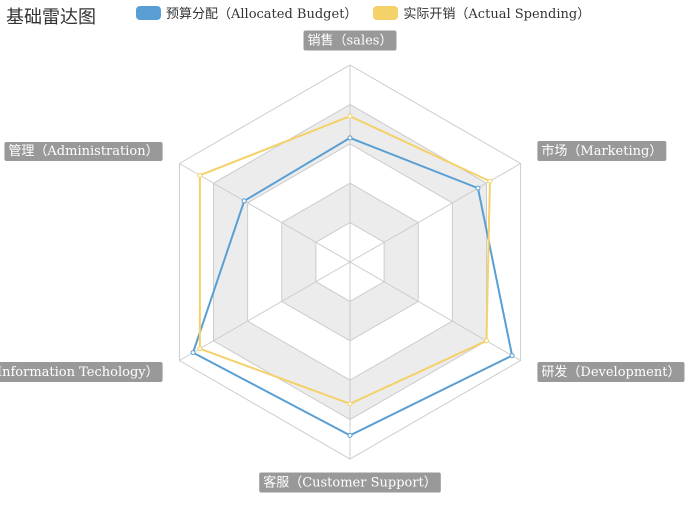 This screenshot has height=525, width=700. I want to click on indicator-label-0: 销售（sales）, so click(350, 40).